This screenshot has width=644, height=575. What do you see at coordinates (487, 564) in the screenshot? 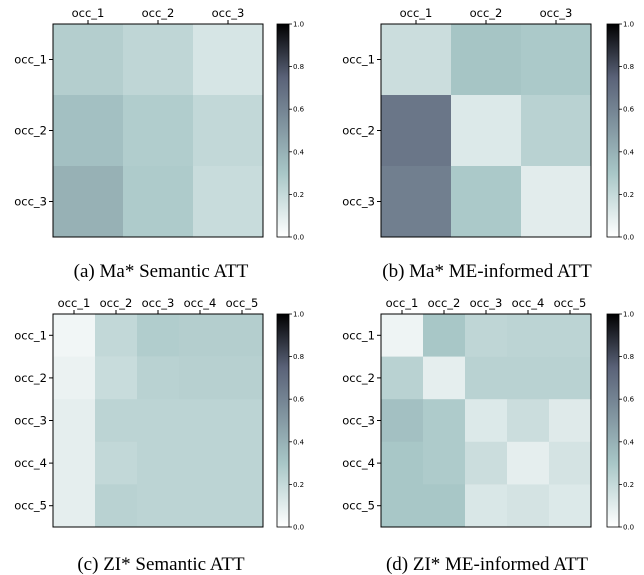
I see `panel-caption: (d) ZI* ME-informed ATT` at bounding box center [487, 564].